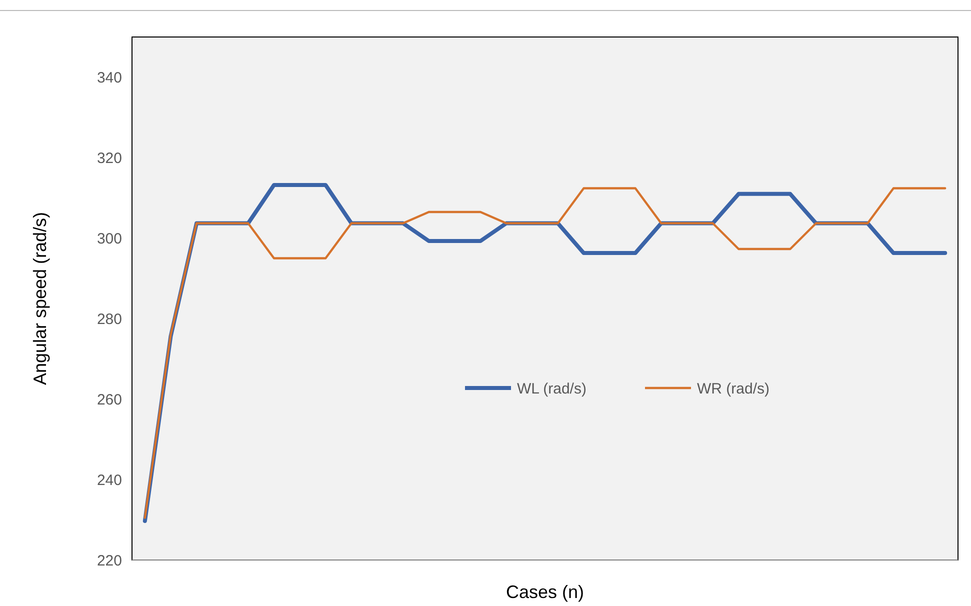 The image size is (971, 606). What do you see at coordinates (733, 389) in the screenshot?
I see `legend-label: WR (rad/s)` at bounding box center [733, 389].